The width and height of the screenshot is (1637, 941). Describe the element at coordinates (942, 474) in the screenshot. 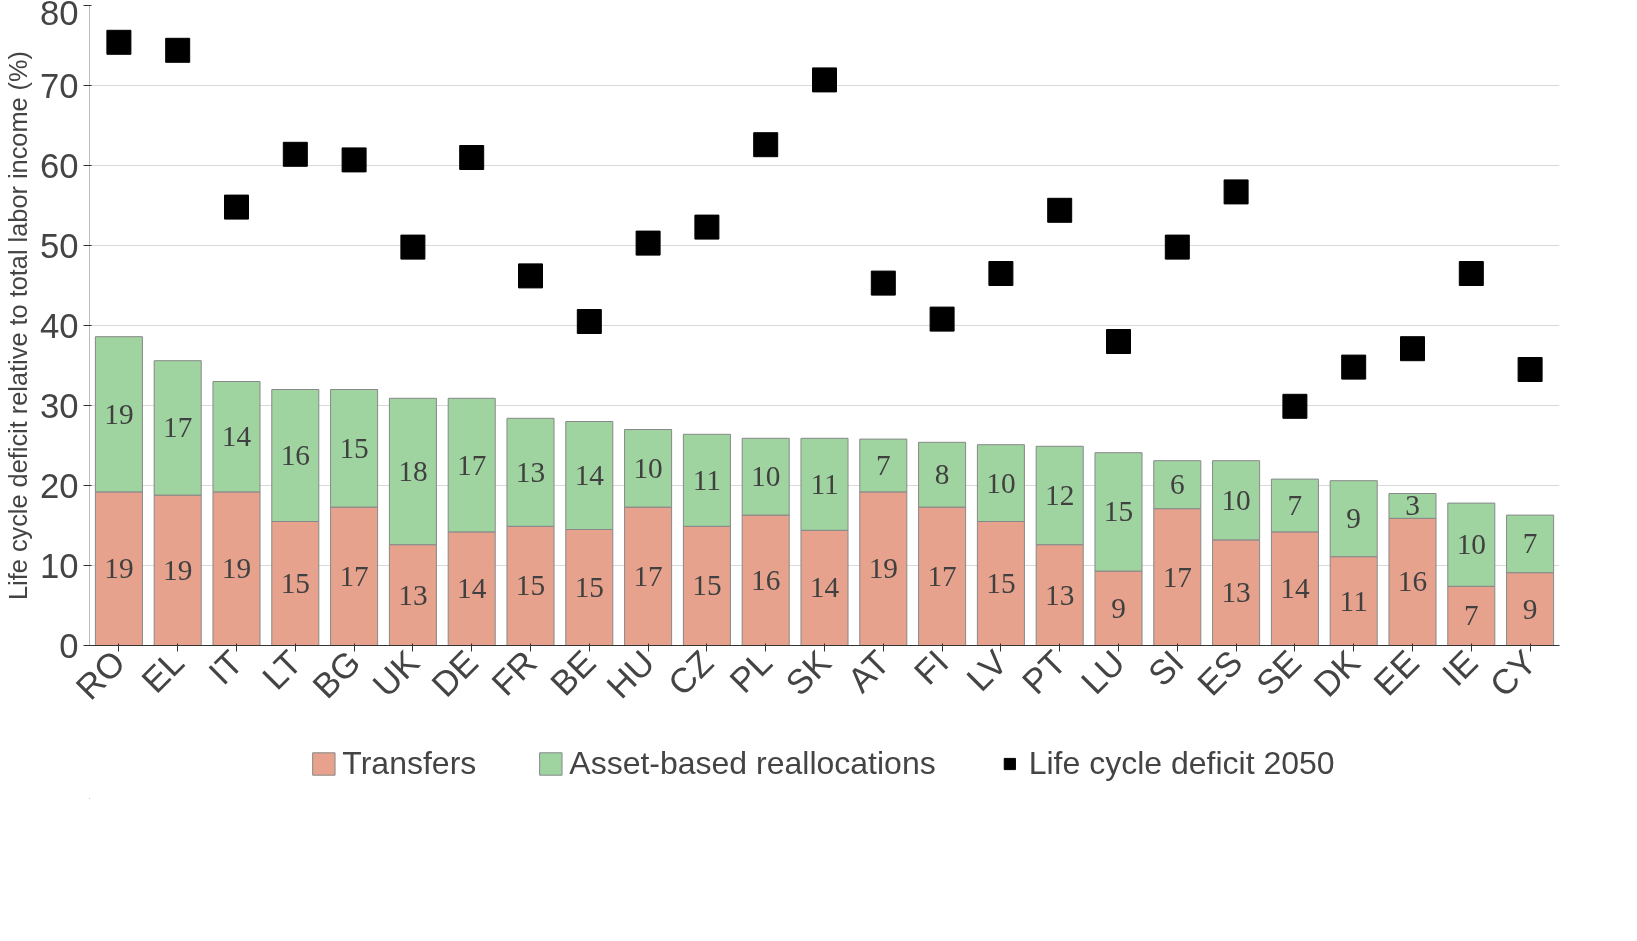

I see `data-label: 8` at that location.